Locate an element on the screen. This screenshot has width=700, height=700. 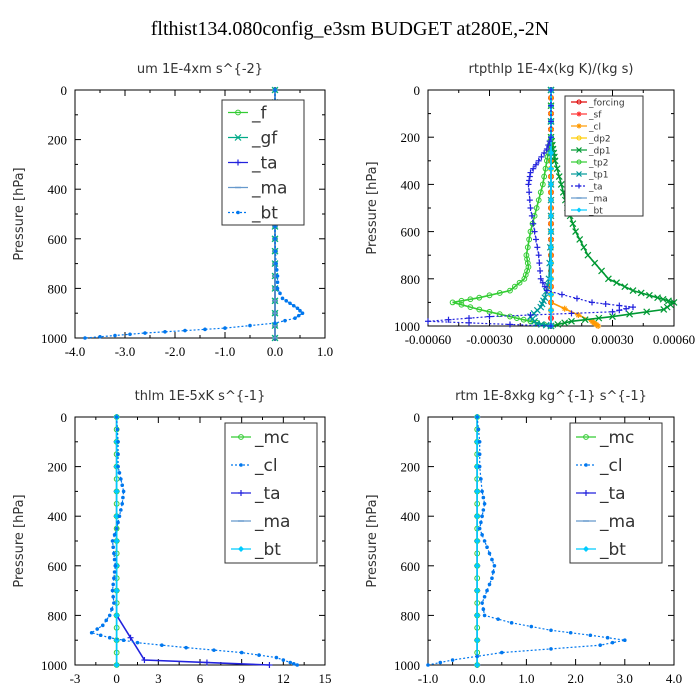
series-line is located at coordinates (613, 208).